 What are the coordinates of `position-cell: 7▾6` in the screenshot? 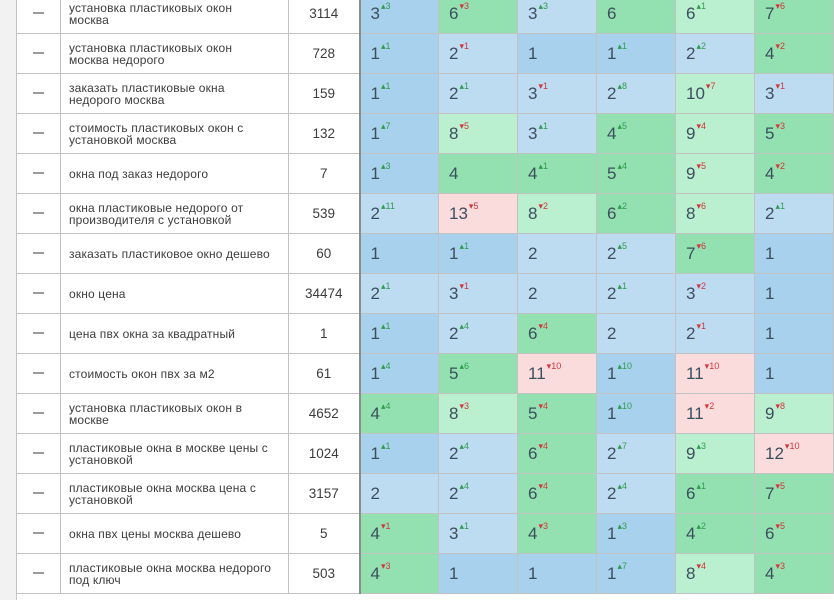 It's located at (794, 17).